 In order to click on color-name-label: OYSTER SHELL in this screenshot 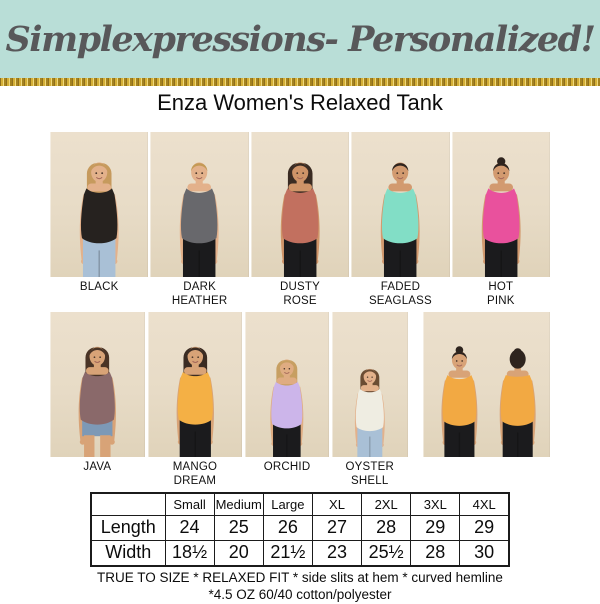, I will do `click(369, 473)`.